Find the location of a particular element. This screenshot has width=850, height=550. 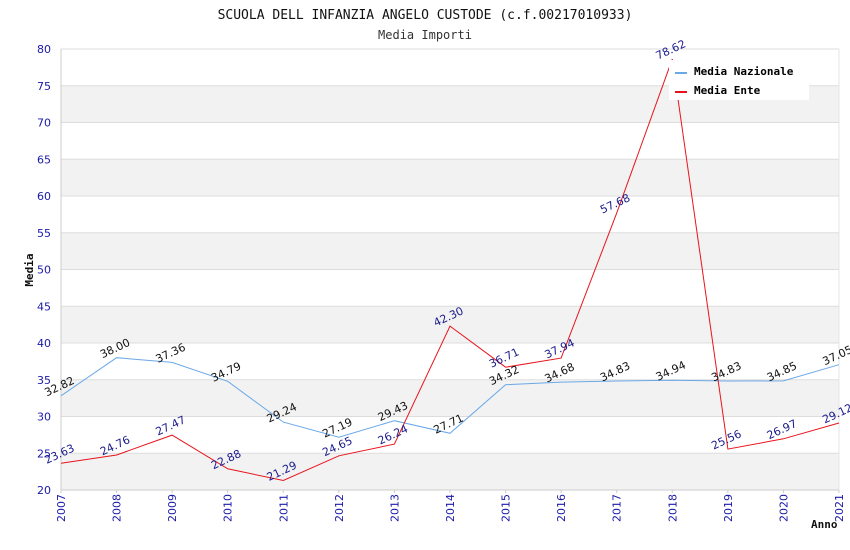

y-tick-label: 35 is located at coordinates (44, 380).